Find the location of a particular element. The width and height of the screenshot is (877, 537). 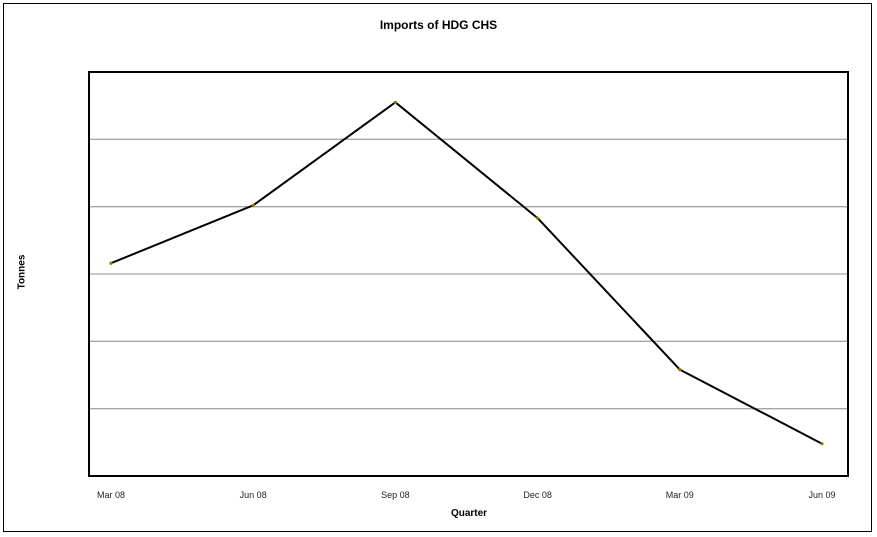

x-axis-label: Quarter is located at coordinates (469, 513).